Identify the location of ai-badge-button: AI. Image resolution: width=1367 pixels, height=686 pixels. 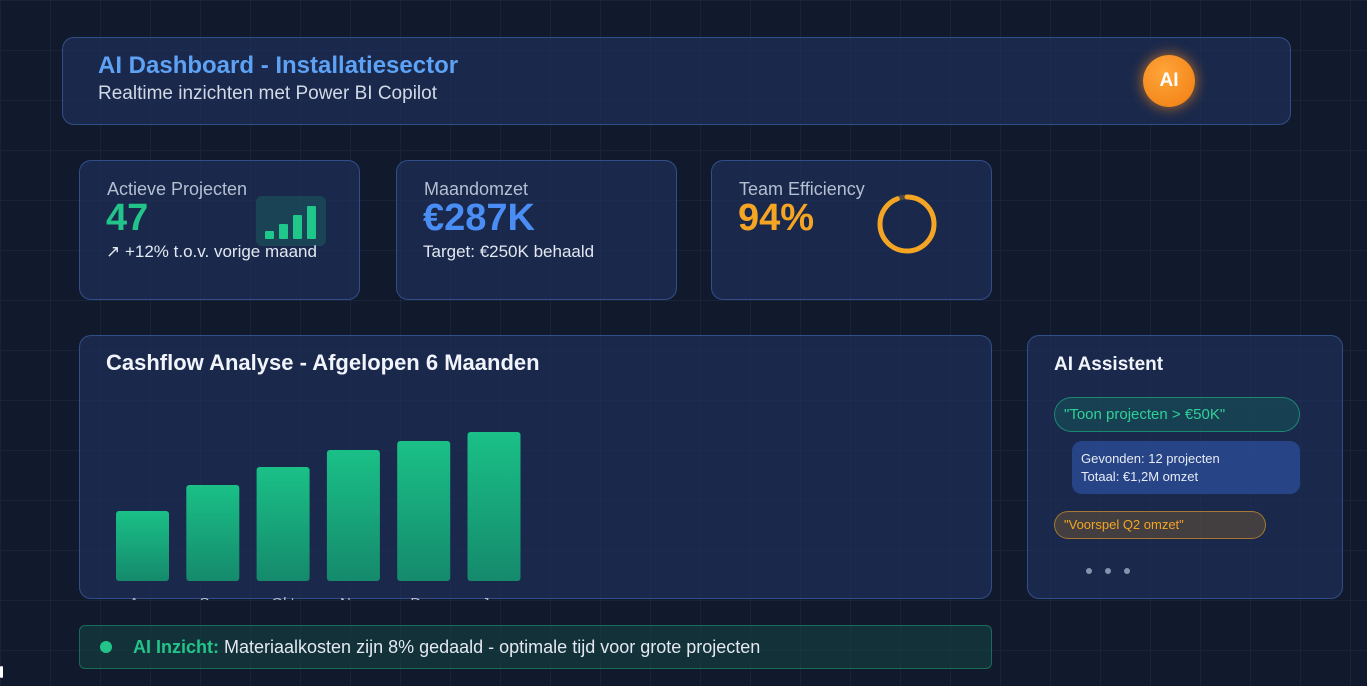
(1169, 81).